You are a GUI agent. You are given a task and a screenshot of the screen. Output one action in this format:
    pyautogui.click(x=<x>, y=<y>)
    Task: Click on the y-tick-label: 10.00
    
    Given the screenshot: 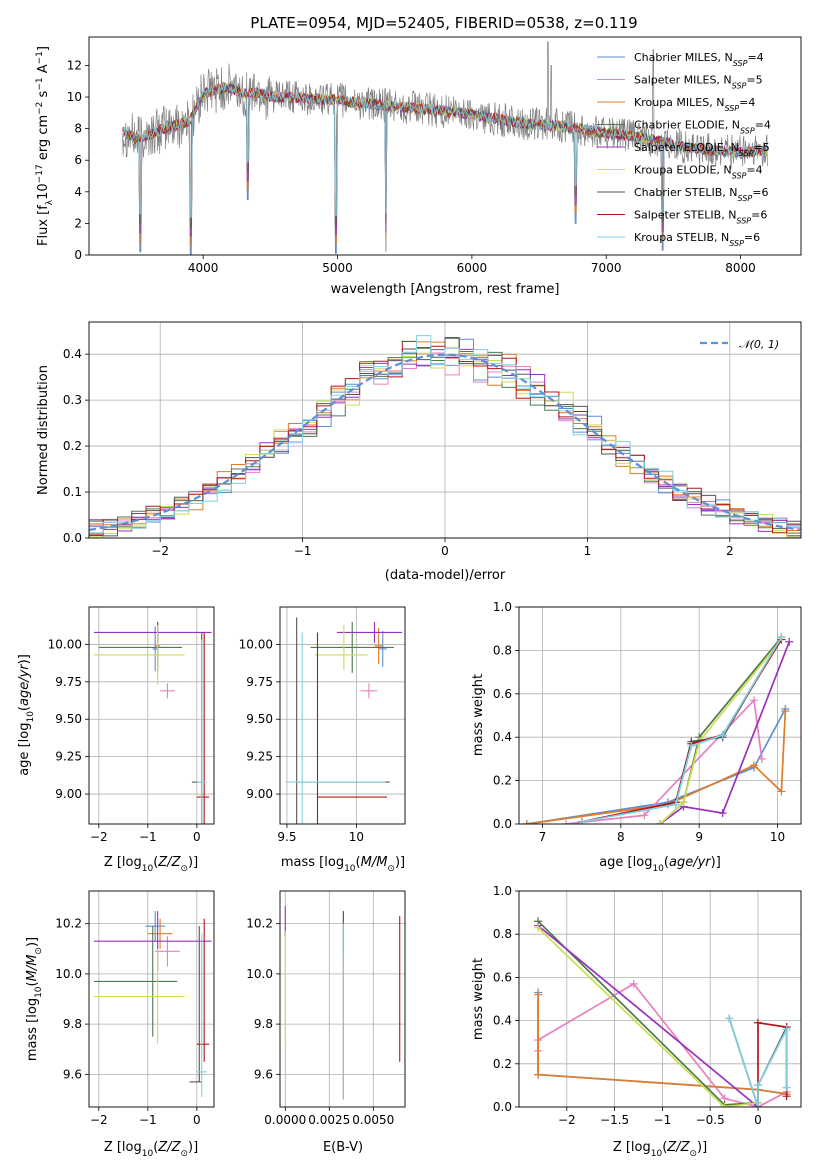 What is the action you would take?
    pyautogui.click(x=256, y=644)
    